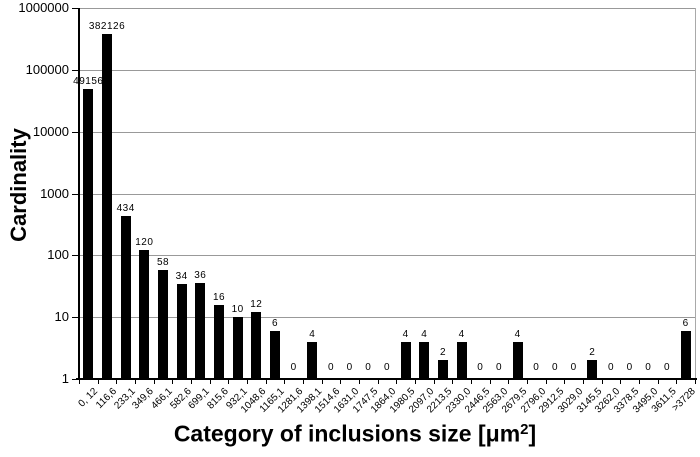  I want to click on x-axis-title: Category of inclusions size [μm2], so click(355, 434).